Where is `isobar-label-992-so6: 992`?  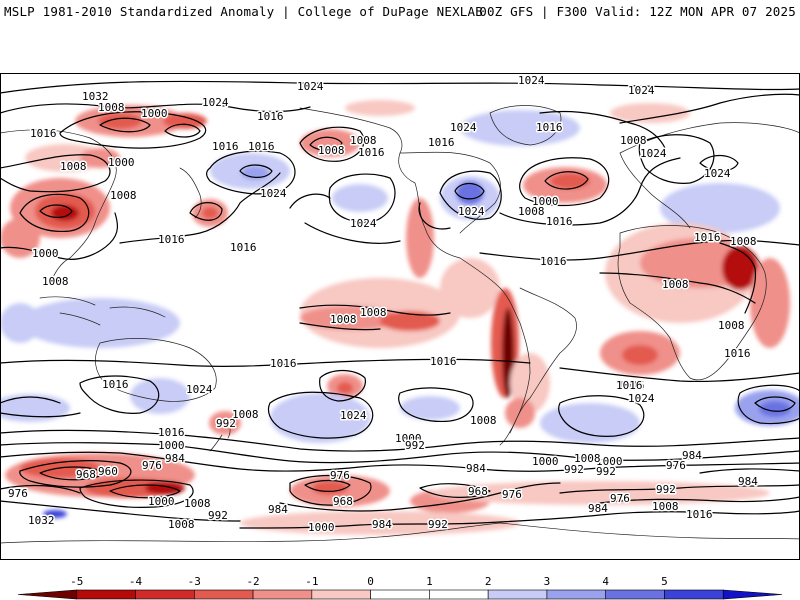
isobar-label-992-so6: 992 is located at coordinates (606, 471).